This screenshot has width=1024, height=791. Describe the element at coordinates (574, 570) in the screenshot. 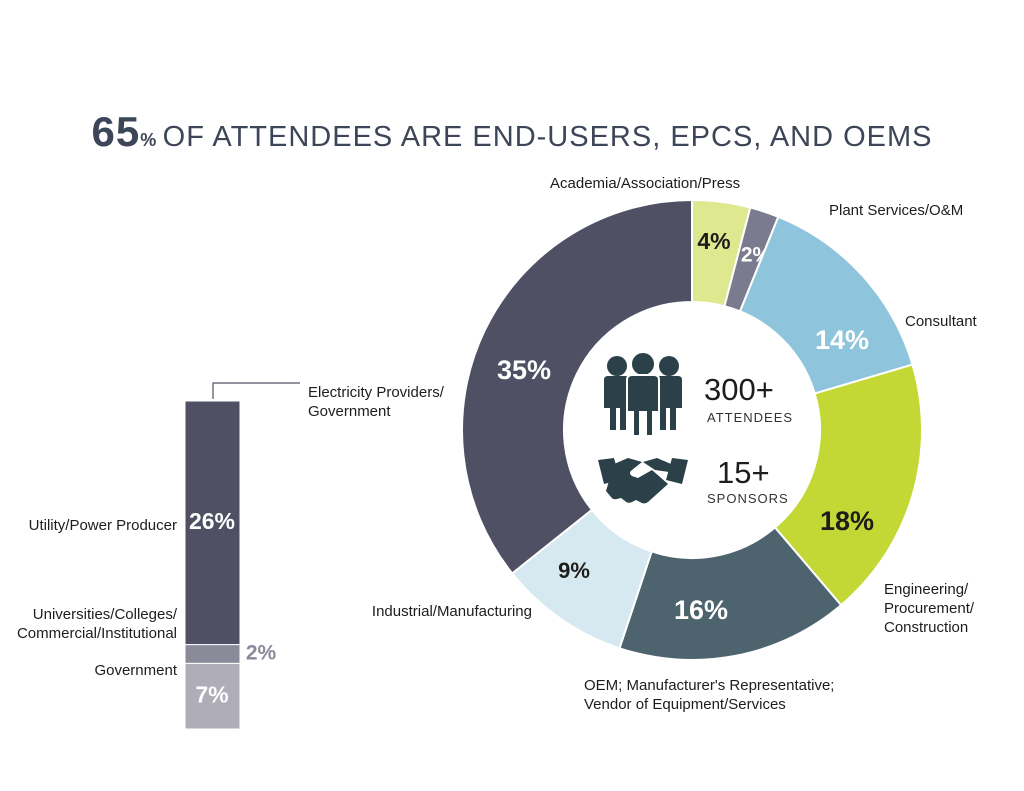

I see `donut-value-industrial-manufacturing: 9%` at that location.